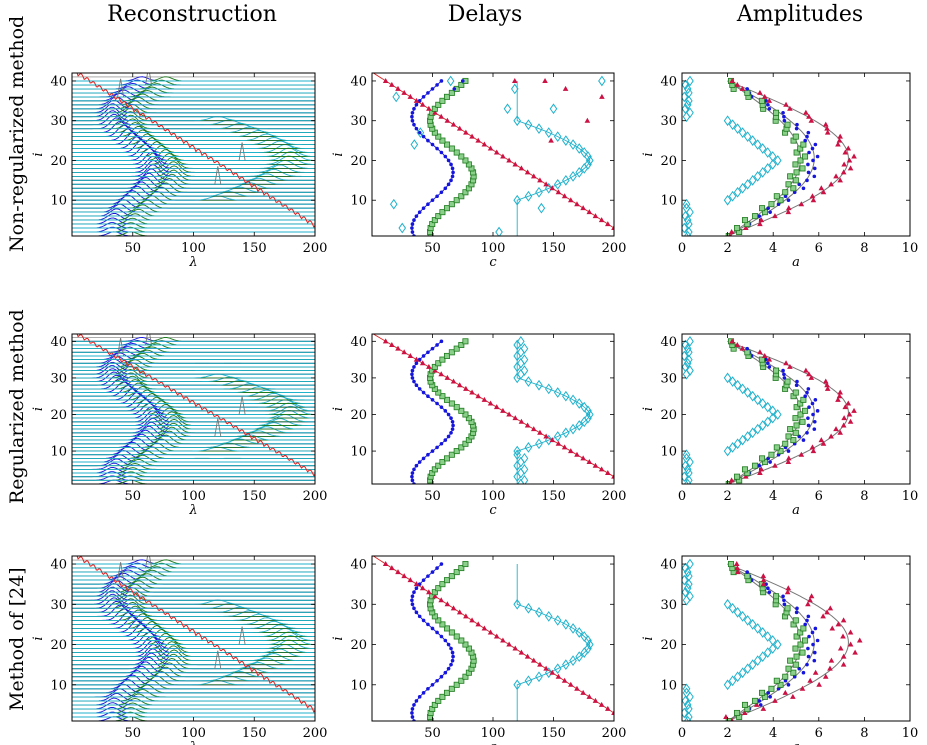 Image resolution: width=927 pixels, height=745 pixels. What do you see at coordinates (58, 161) in the screenshot?
I see `y-tick-label: 20` at bounding box center [58, 161].